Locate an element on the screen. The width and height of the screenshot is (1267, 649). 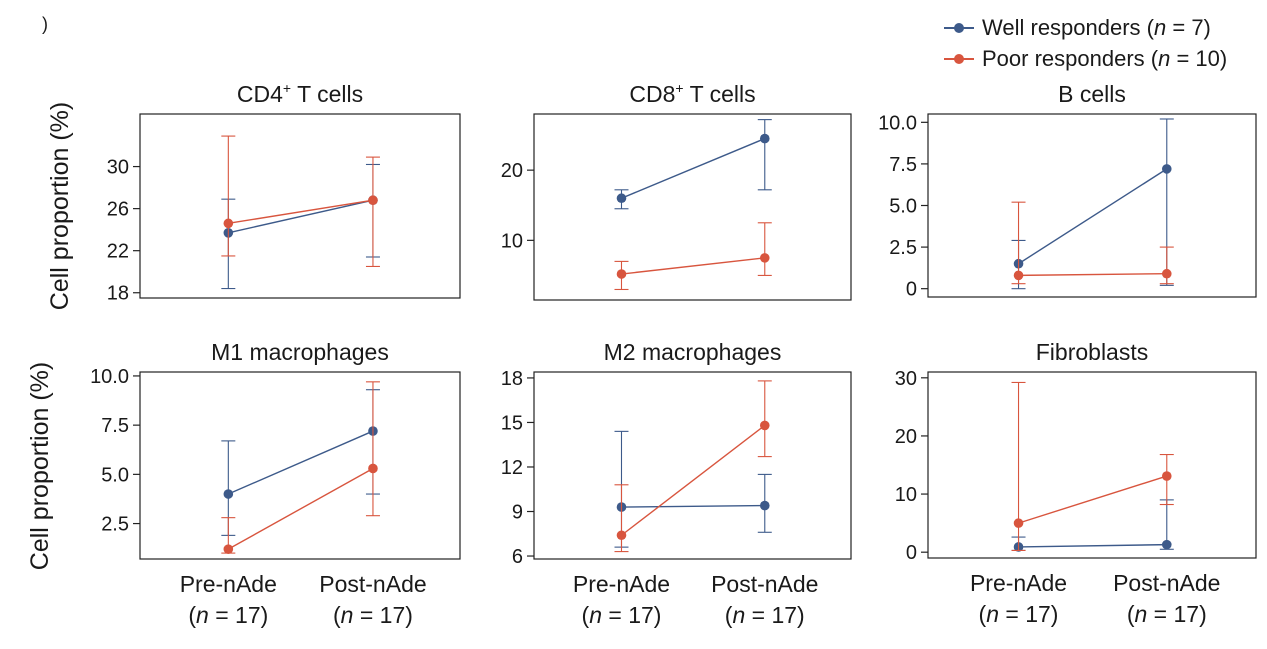
panel-title: CD8+ T cells is located at coordinates (692, 93).